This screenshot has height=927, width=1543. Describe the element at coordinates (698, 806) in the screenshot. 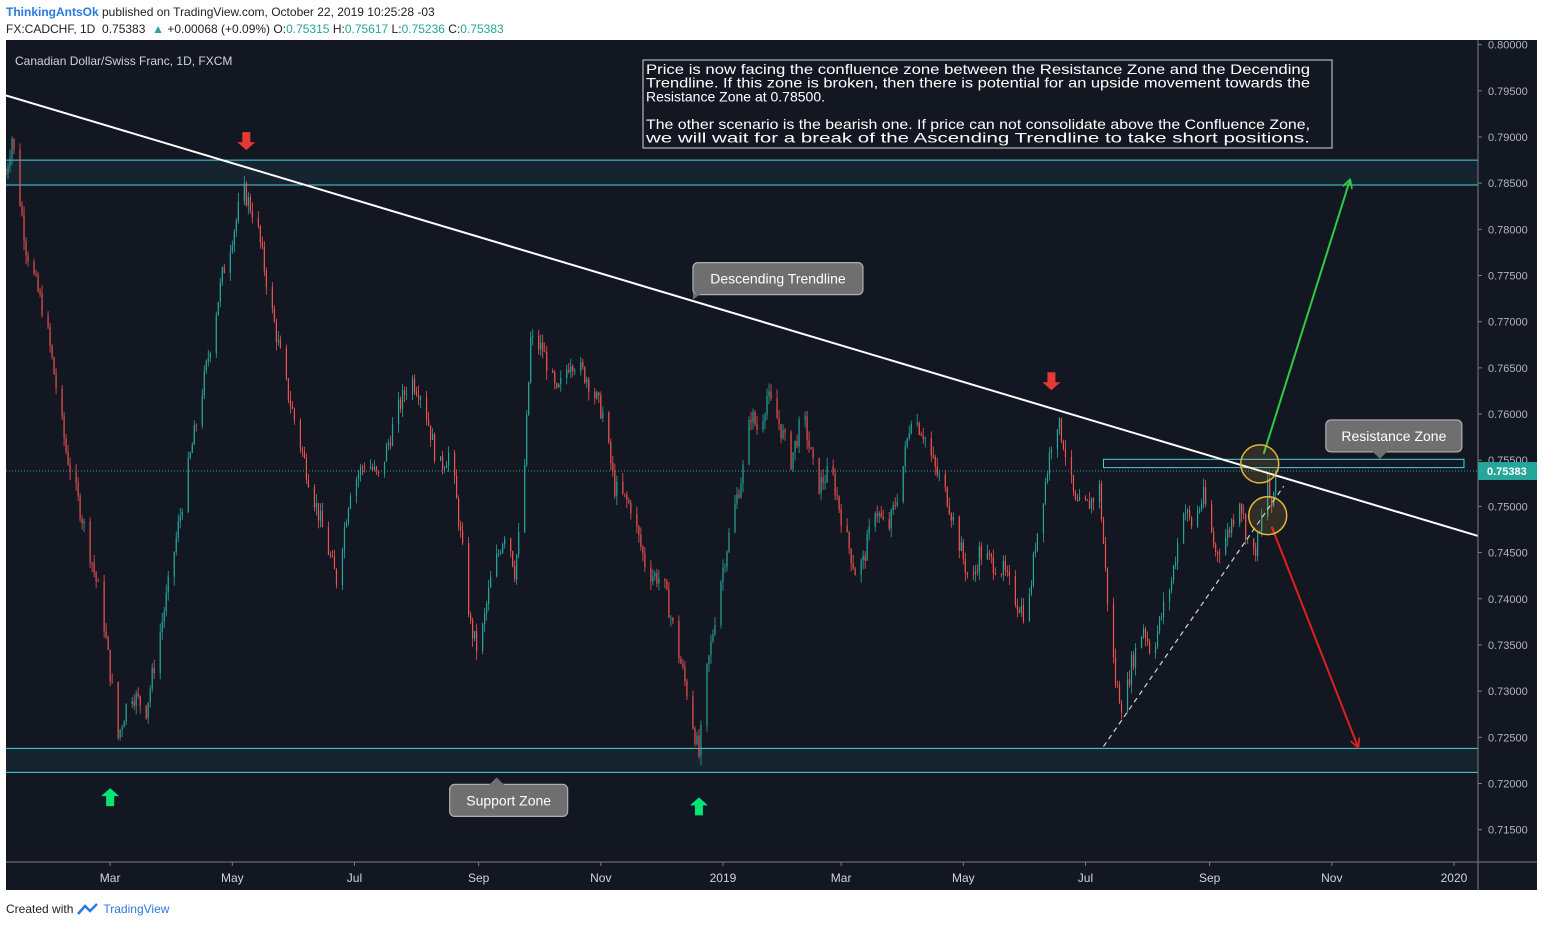

I see `green-up-arrow-icon` at that location.